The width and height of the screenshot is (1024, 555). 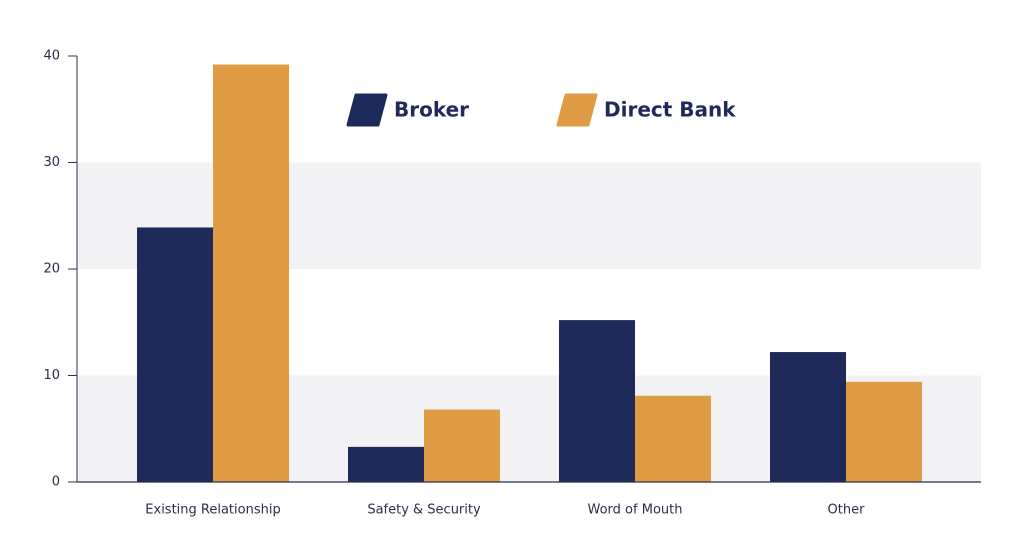 I want to click on x-tick-label: Existing Relationship, so click(x=212, y=510).